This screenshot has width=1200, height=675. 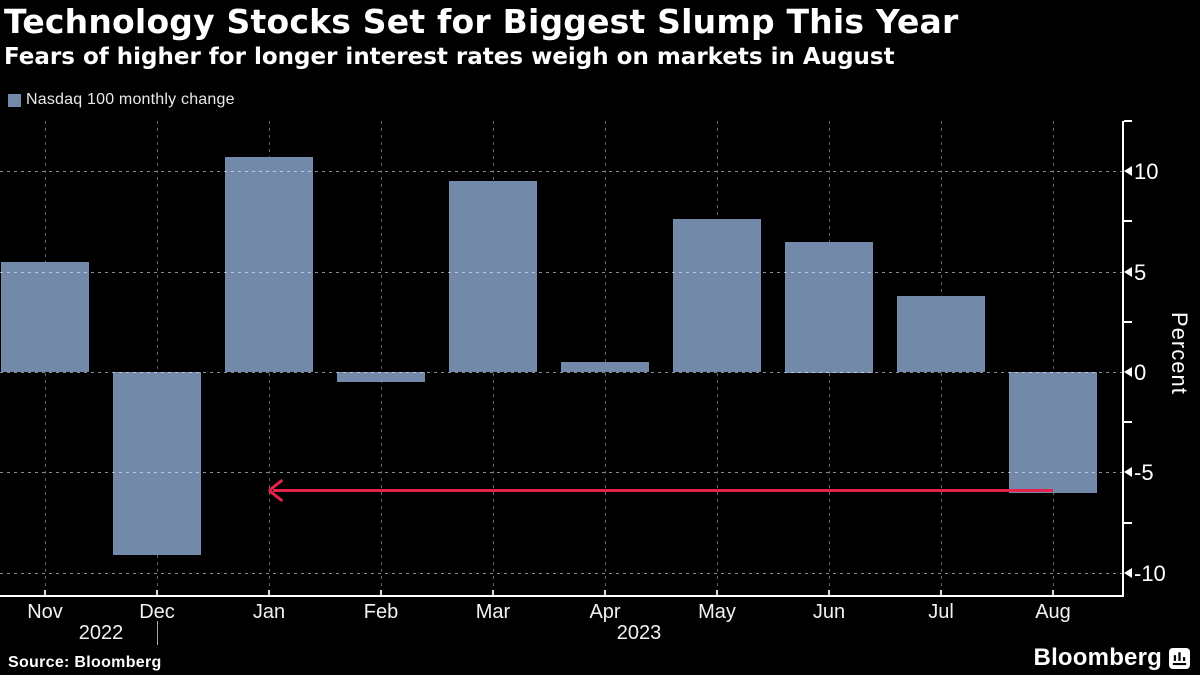 What do you see at coordinates (157, 612) in the screenshot?
I see `x-tick-label-dec: Dec` at bounding box center [157, 612].